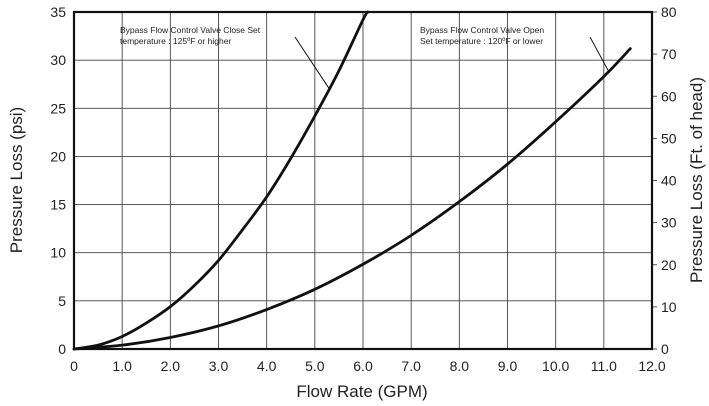 This screenshot has width=709, height=406. Describe the element at coordinates (482, 30) in the screenshot. I see `annotation-text: Bypass Flow Control Valve Open` at that location.